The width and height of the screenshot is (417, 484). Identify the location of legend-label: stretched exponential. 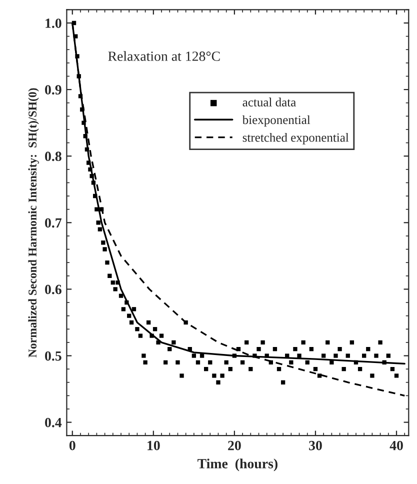
(295, 138).